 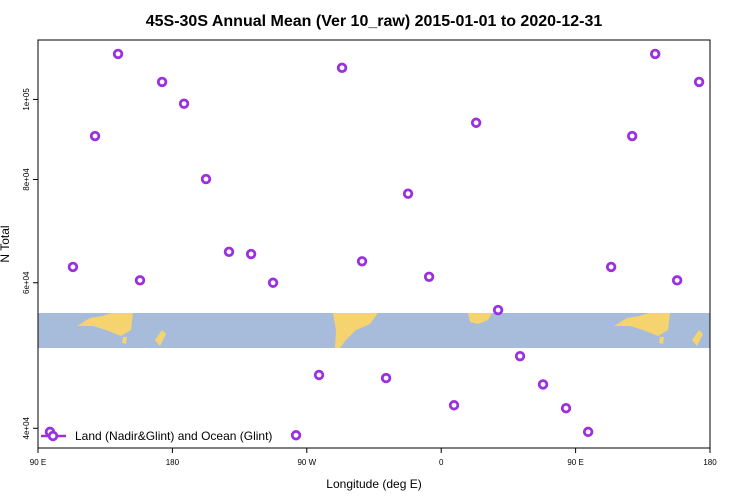 What do you see at coordinates (441, 462) in the screenshot?
I see `x-tick-label: 0` at bounding box center [441, 462].